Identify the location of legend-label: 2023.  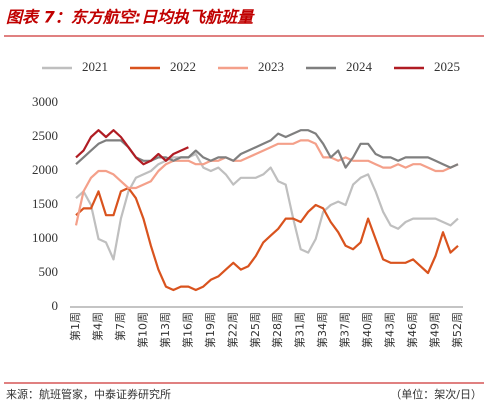
(271, 66).